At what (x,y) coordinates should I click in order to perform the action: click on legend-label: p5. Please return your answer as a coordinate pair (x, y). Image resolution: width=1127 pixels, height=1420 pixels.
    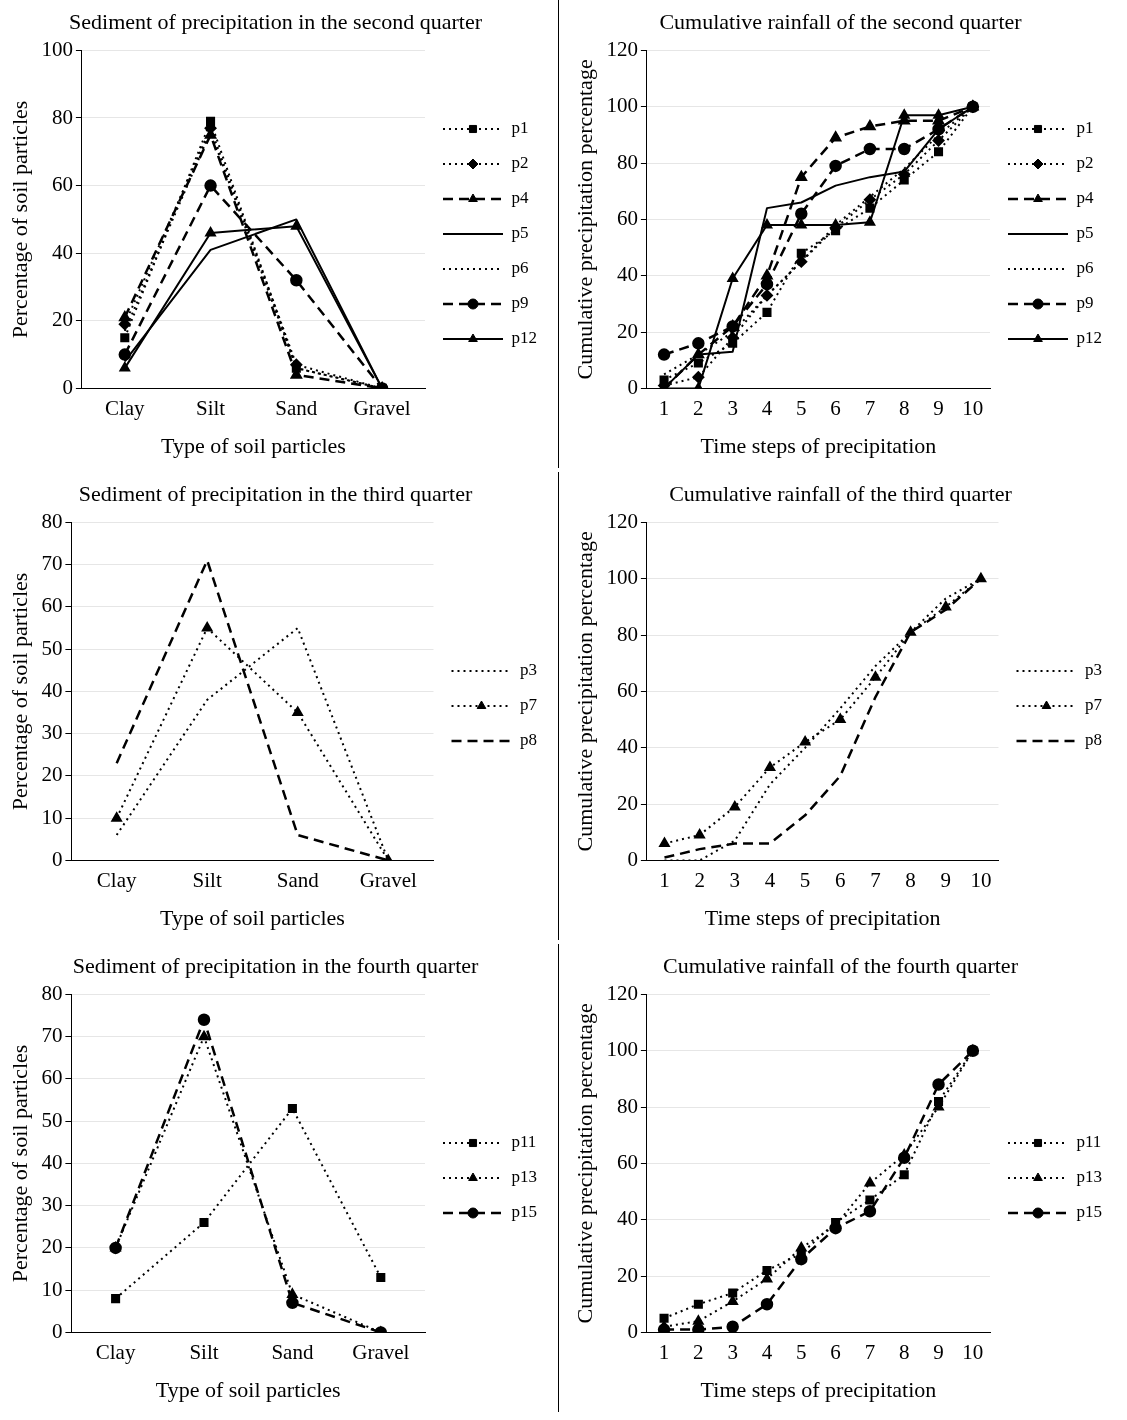
    Looking at the image, I should click on (520, 233).